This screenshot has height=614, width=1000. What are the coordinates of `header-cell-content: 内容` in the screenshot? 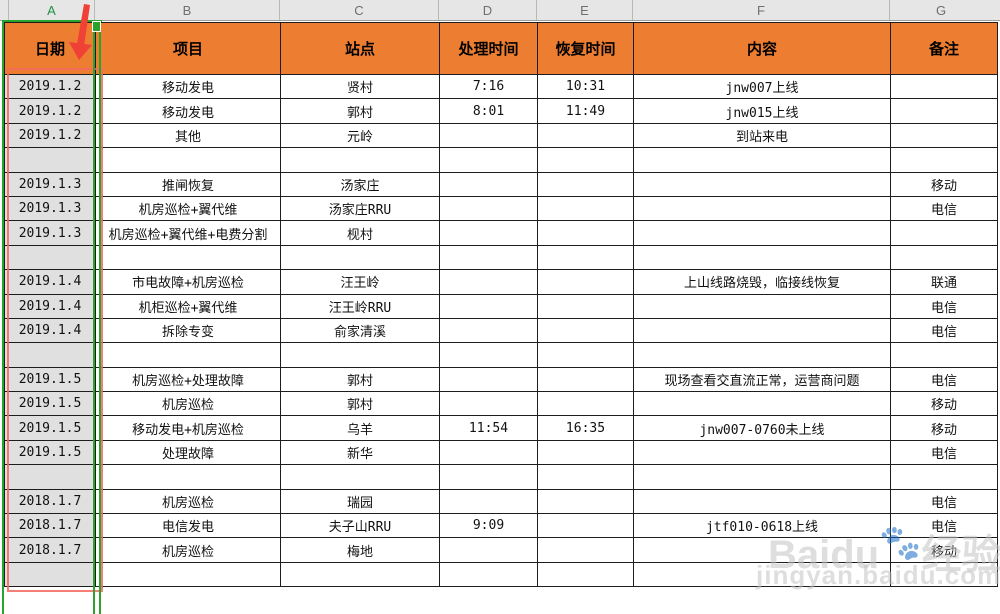 It's located at (762, 48).